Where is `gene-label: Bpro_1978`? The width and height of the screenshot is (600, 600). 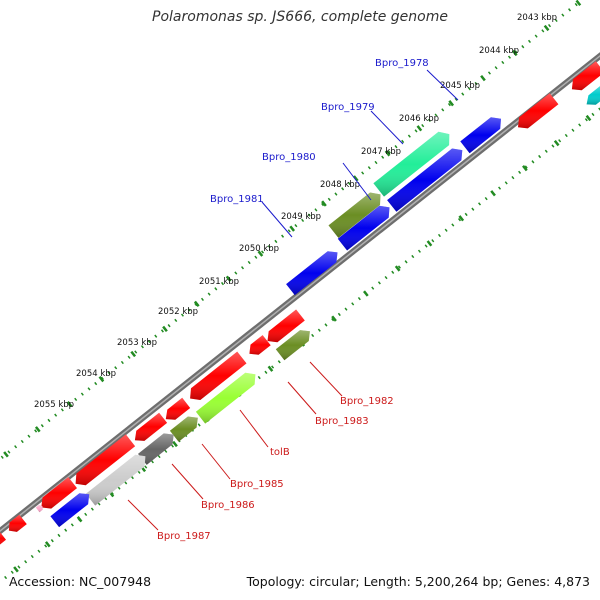
gene-label: Bpro_1978 is located at coordinates (402, 63).